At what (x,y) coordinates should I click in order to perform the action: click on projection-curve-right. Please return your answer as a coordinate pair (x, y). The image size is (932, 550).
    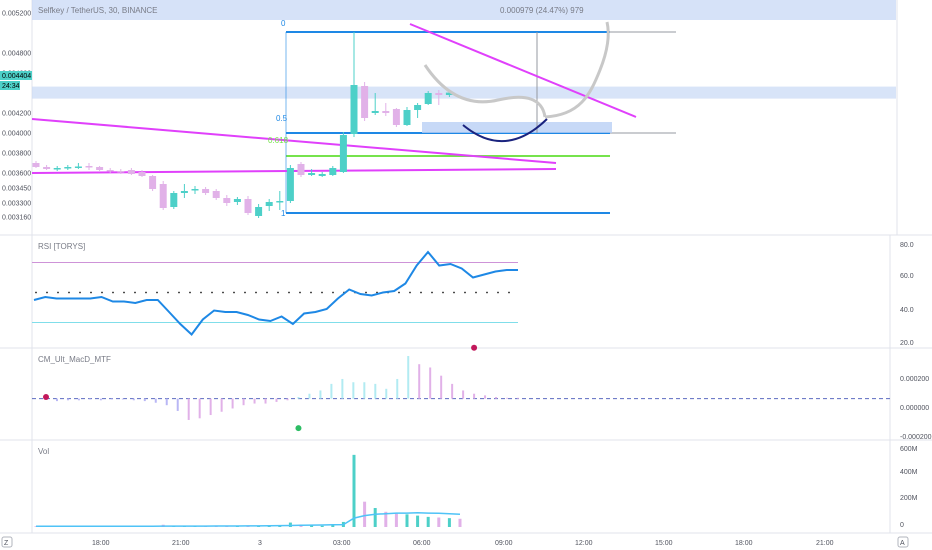
    Looking at the image, I should click on (577, 70).